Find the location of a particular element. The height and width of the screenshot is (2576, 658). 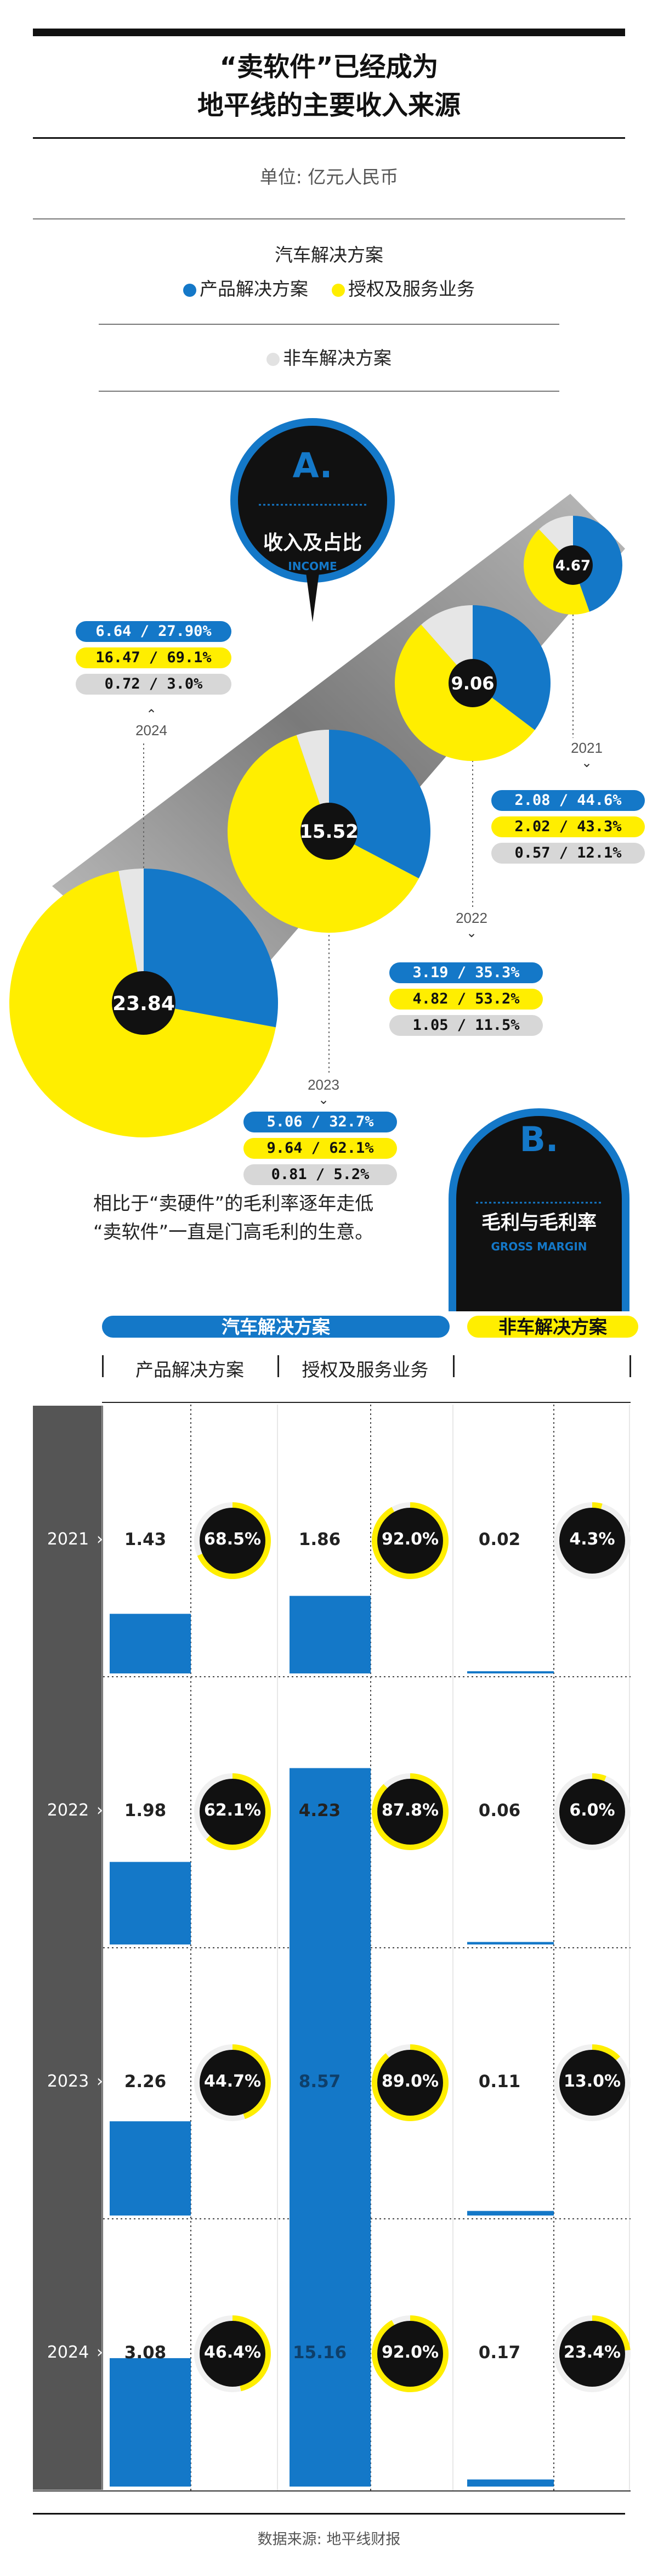

year-band is located at coordinates (68, 1948).